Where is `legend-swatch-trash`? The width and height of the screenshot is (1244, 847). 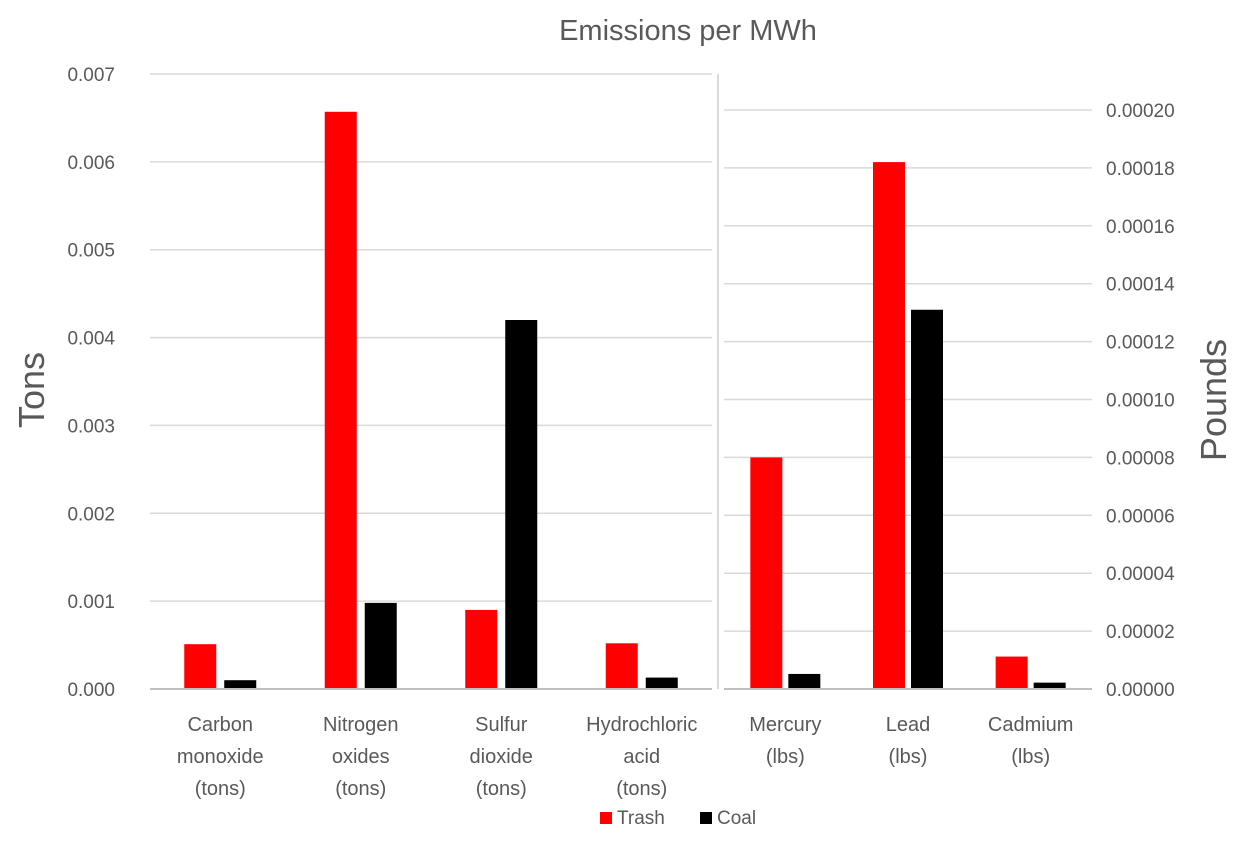
legend-swatch-trash is located at coordinates (606, 818).